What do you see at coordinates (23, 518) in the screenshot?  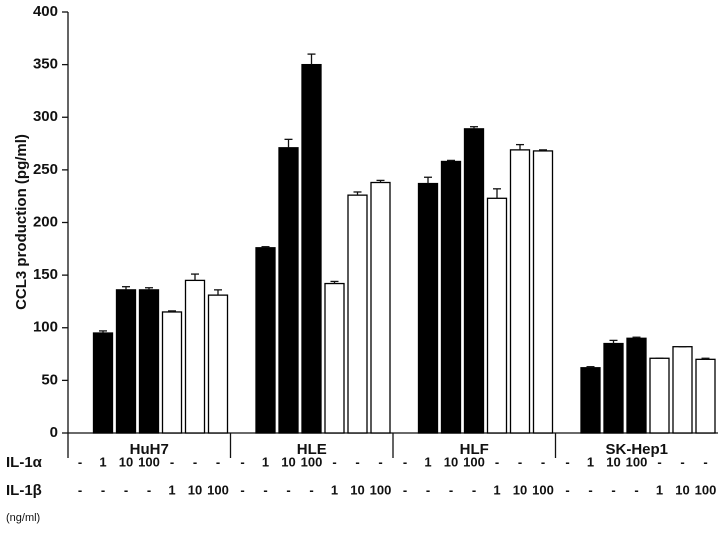 I see `unit-note: (ng/ml)` at bounding box center [23, 518].